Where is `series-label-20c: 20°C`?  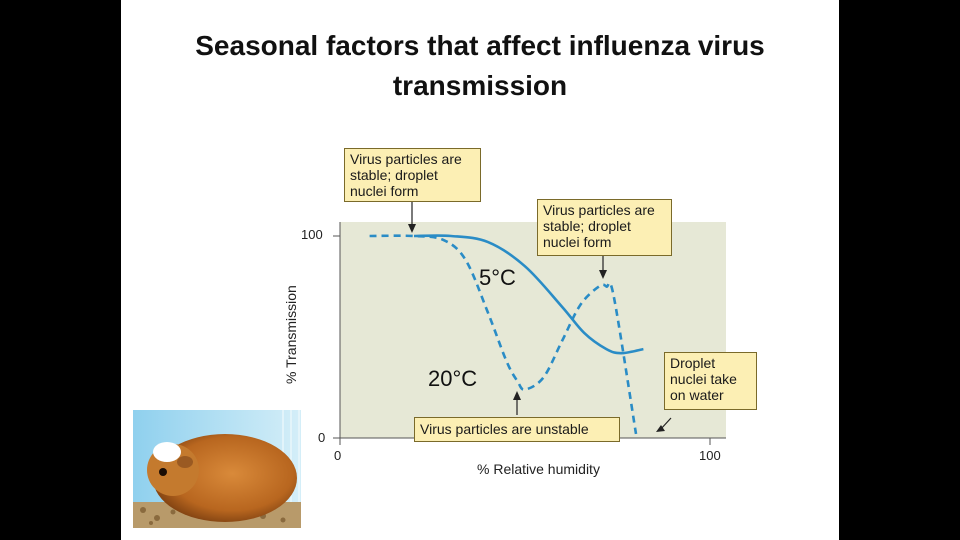
series-label-20c: 20°C is located at coordinates (453, 378).